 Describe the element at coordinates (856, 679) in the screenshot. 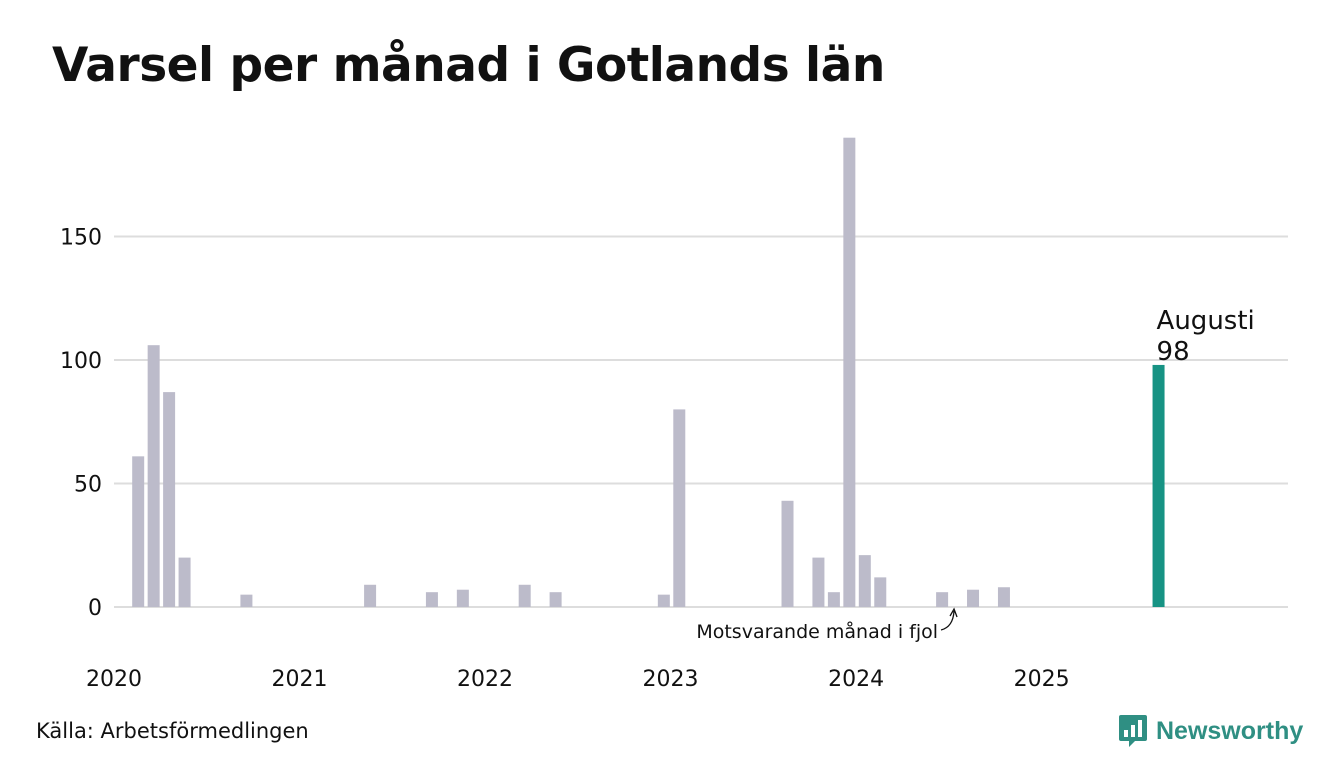

I see `x-tick-label: 2024` at that location.